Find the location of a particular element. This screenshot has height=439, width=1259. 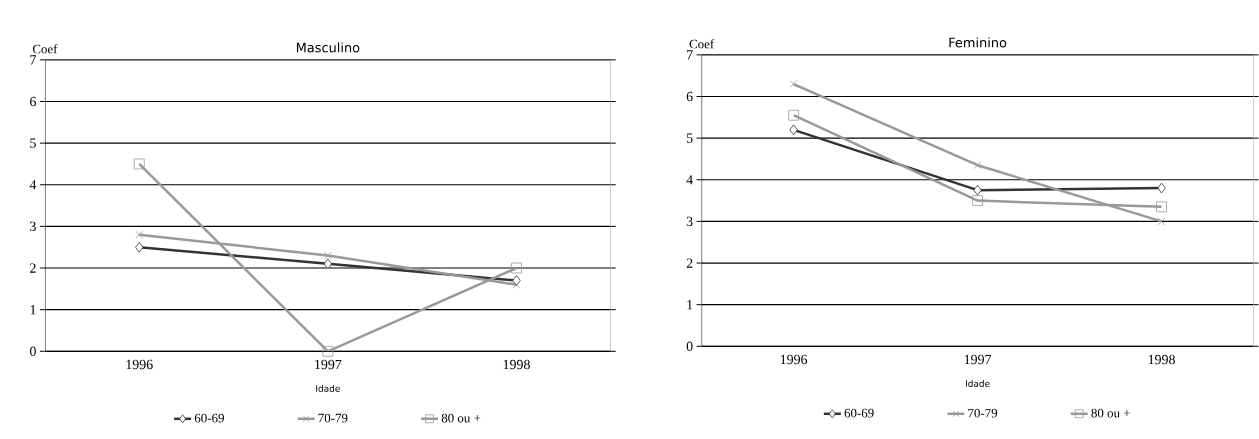

chart-title: Masculino is located at coordinates (328, 47).